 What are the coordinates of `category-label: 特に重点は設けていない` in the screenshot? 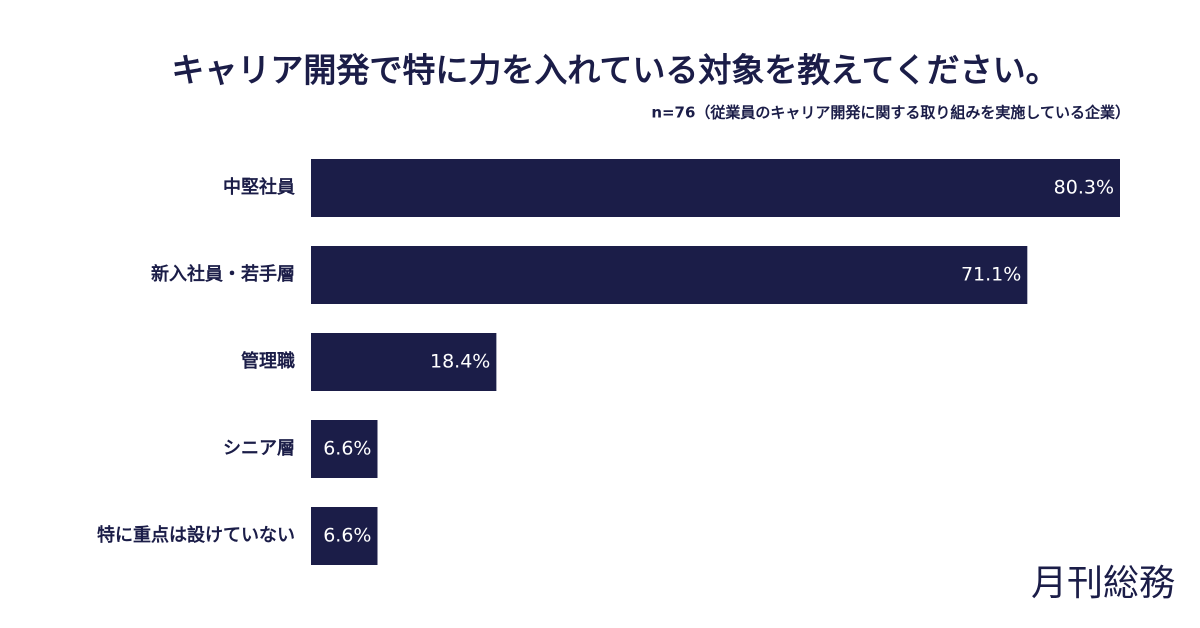 It's located at (196, 535).